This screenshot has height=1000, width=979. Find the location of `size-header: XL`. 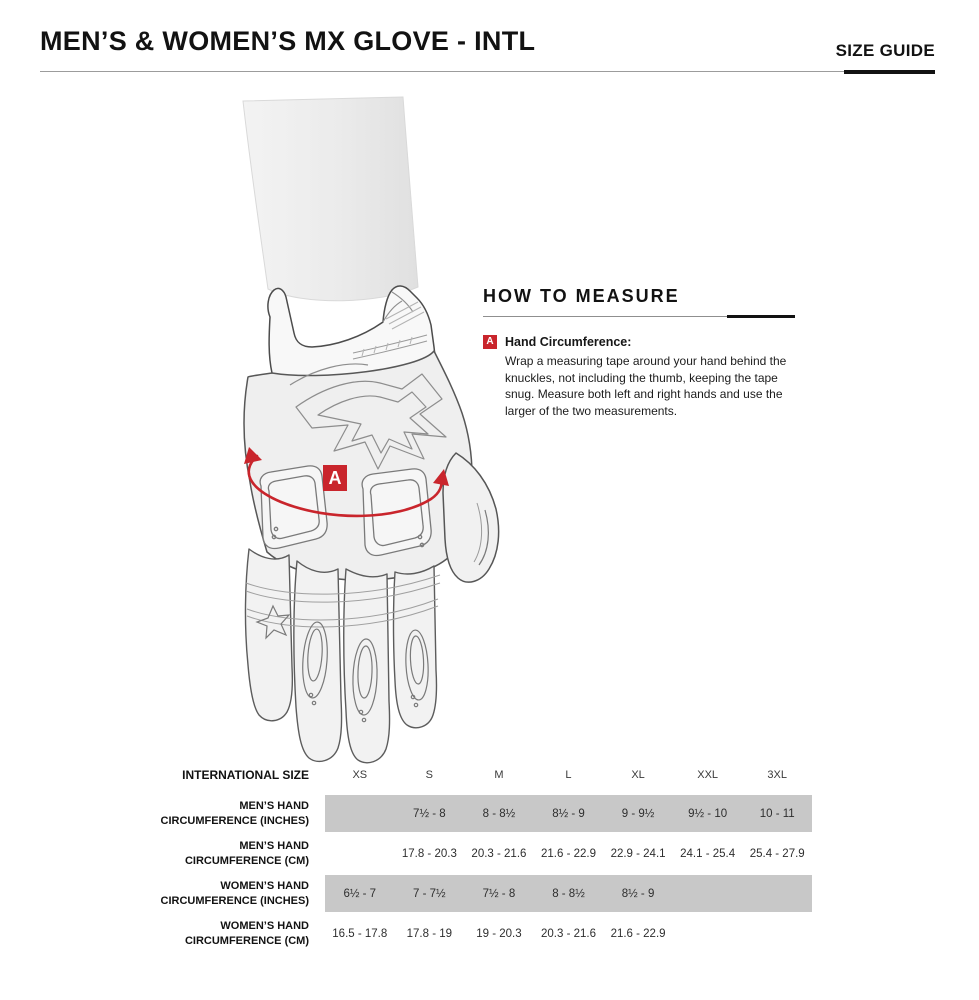

size-header: XL is located at coordinates (638, 775).